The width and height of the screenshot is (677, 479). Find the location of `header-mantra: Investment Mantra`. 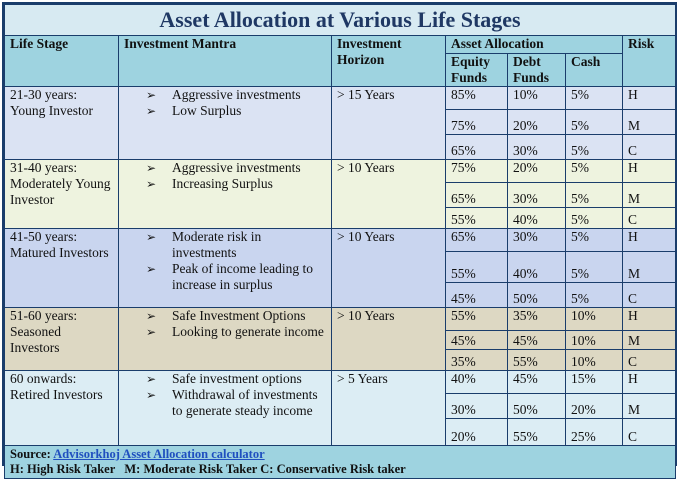

header-mantra: Investment Mantra is located at coordinates (225, 61).